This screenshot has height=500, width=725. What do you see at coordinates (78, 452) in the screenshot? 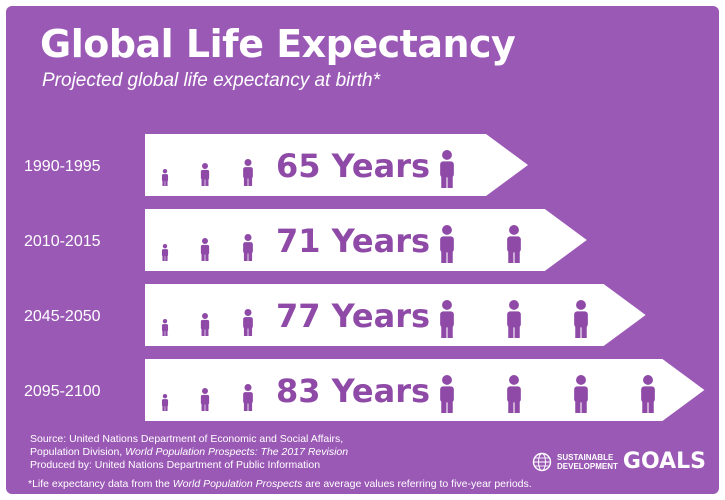
I see `source-line-2-prefix: Population Division,` at bounding box center [78, 452].